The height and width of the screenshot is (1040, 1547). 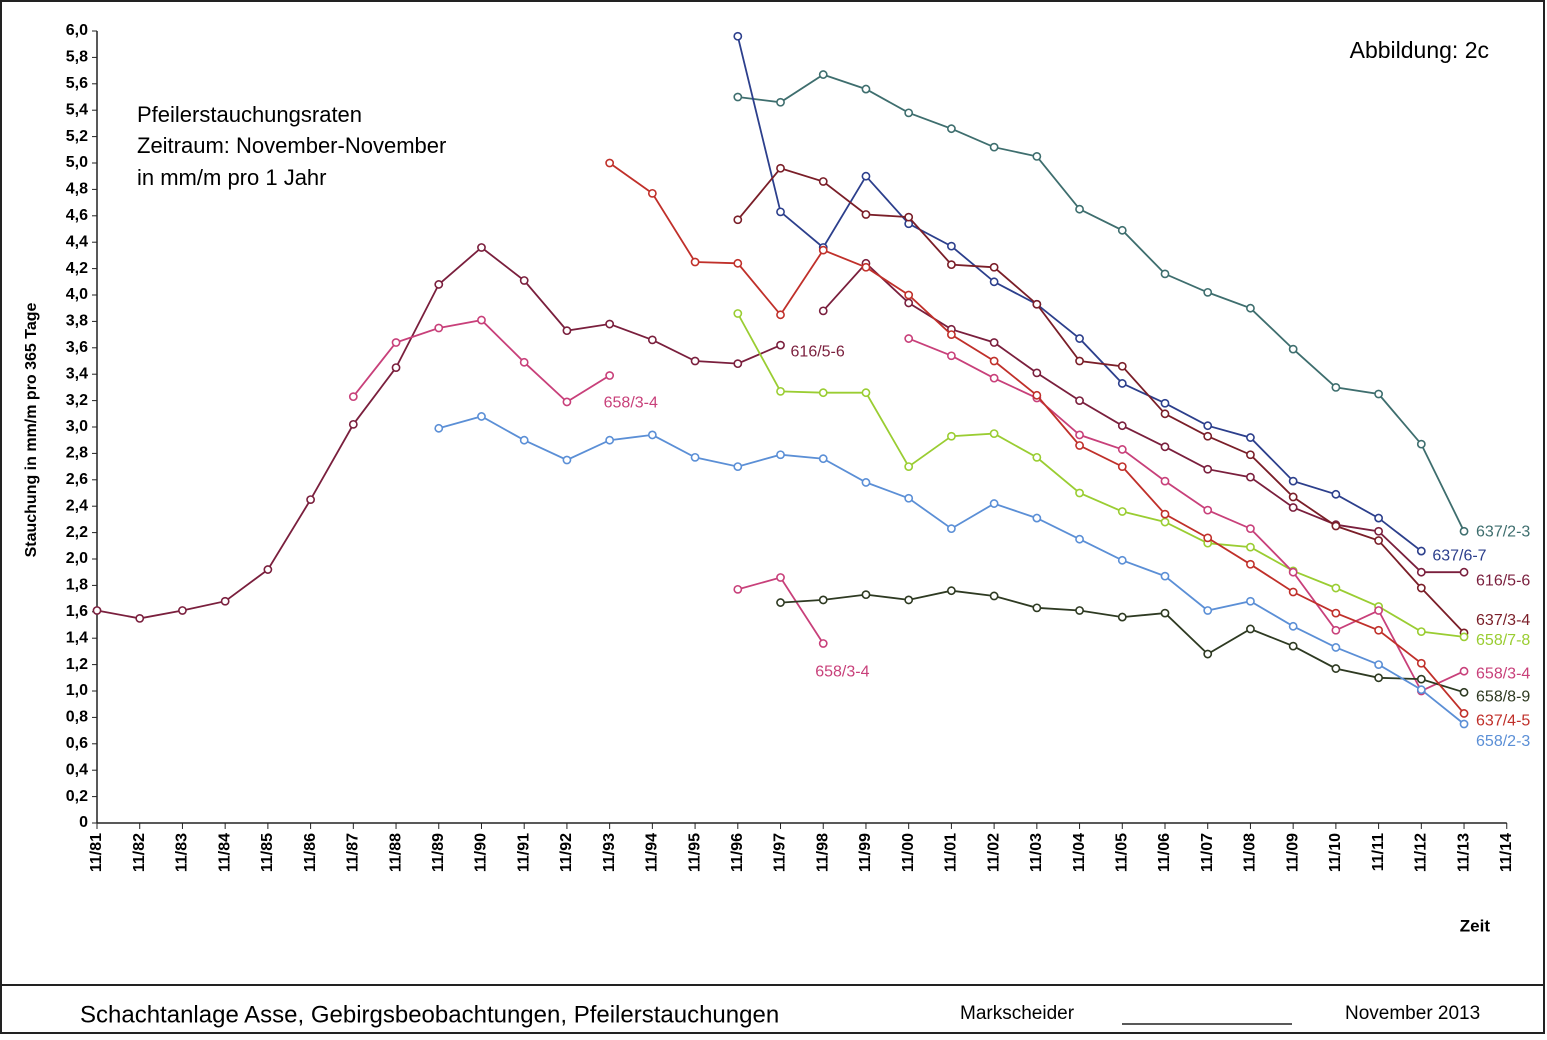 I want to click on x-tick-label: 11/84, so click(x=224, y=852).